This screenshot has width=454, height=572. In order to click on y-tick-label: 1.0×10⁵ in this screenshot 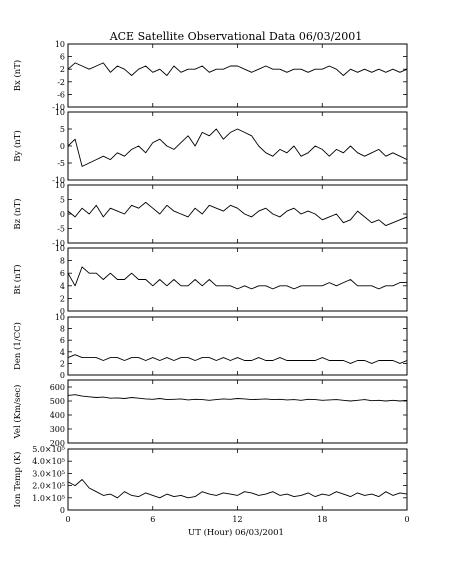, I will do `click(48, 498)`.